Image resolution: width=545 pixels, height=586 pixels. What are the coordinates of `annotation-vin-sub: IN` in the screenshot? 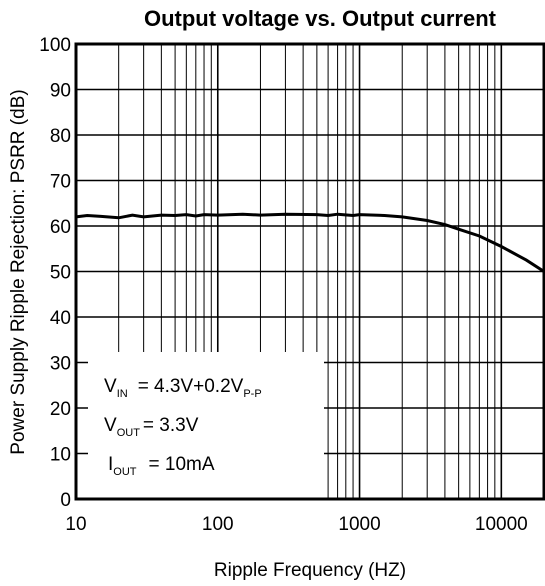 It's located at (122, 394).